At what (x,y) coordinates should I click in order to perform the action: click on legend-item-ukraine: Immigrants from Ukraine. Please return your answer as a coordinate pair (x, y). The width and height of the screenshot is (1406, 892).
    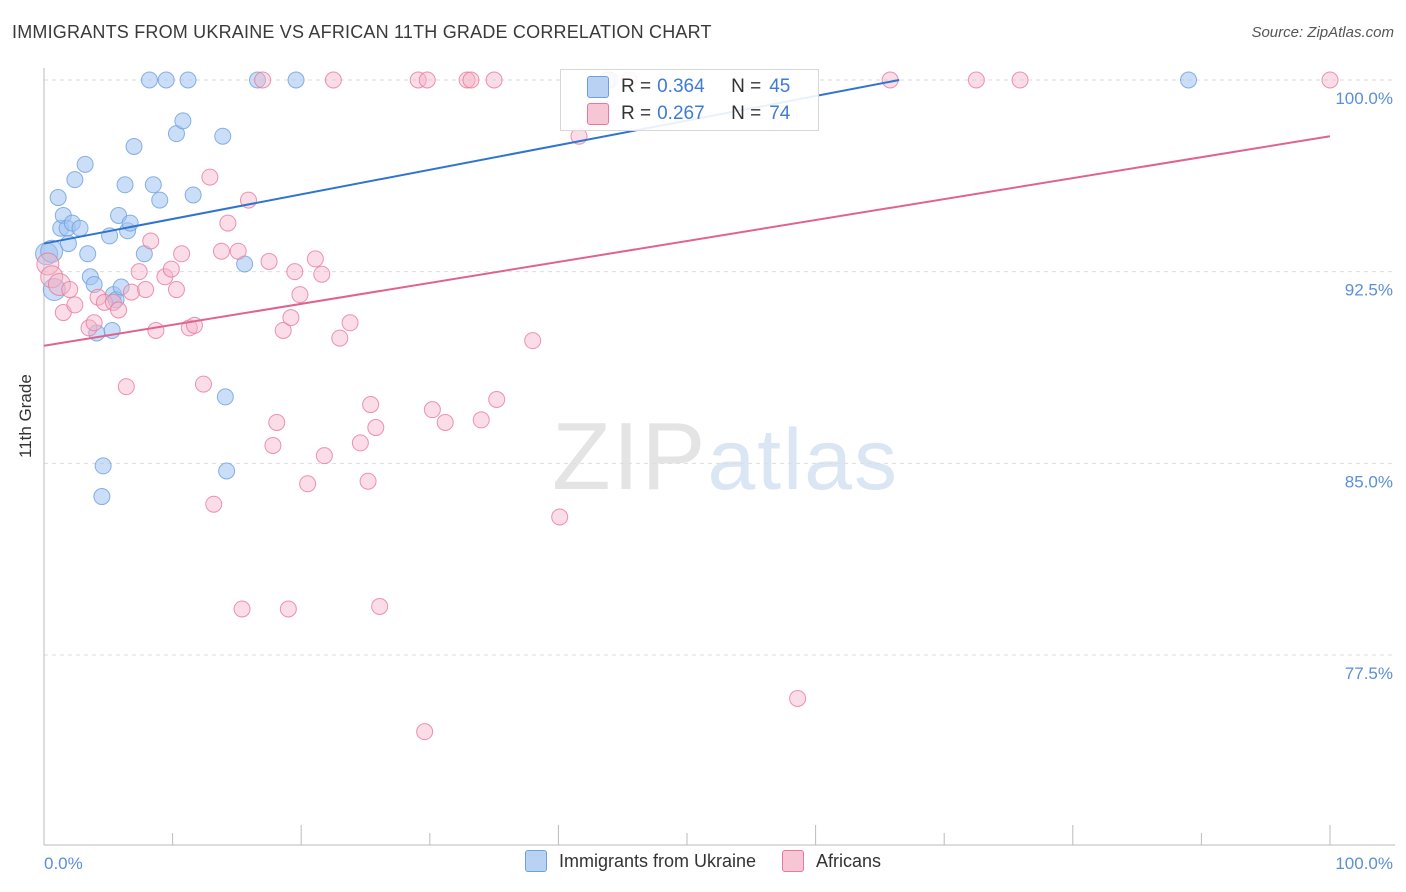
    Looking at the image, I should click on (640, 861).